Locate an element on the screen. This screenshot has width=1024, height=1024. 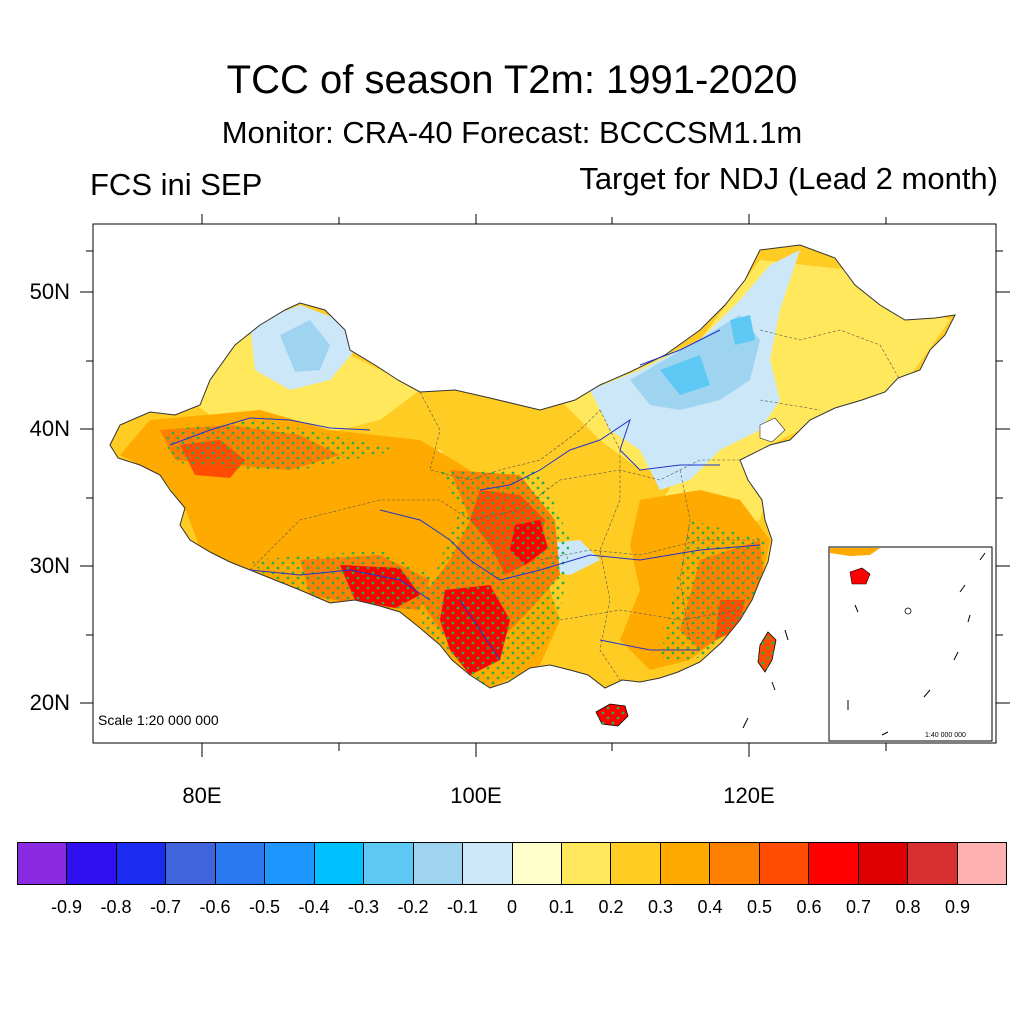
colorbar-tick-label: 0.6 is located at coordinates (809, 907).